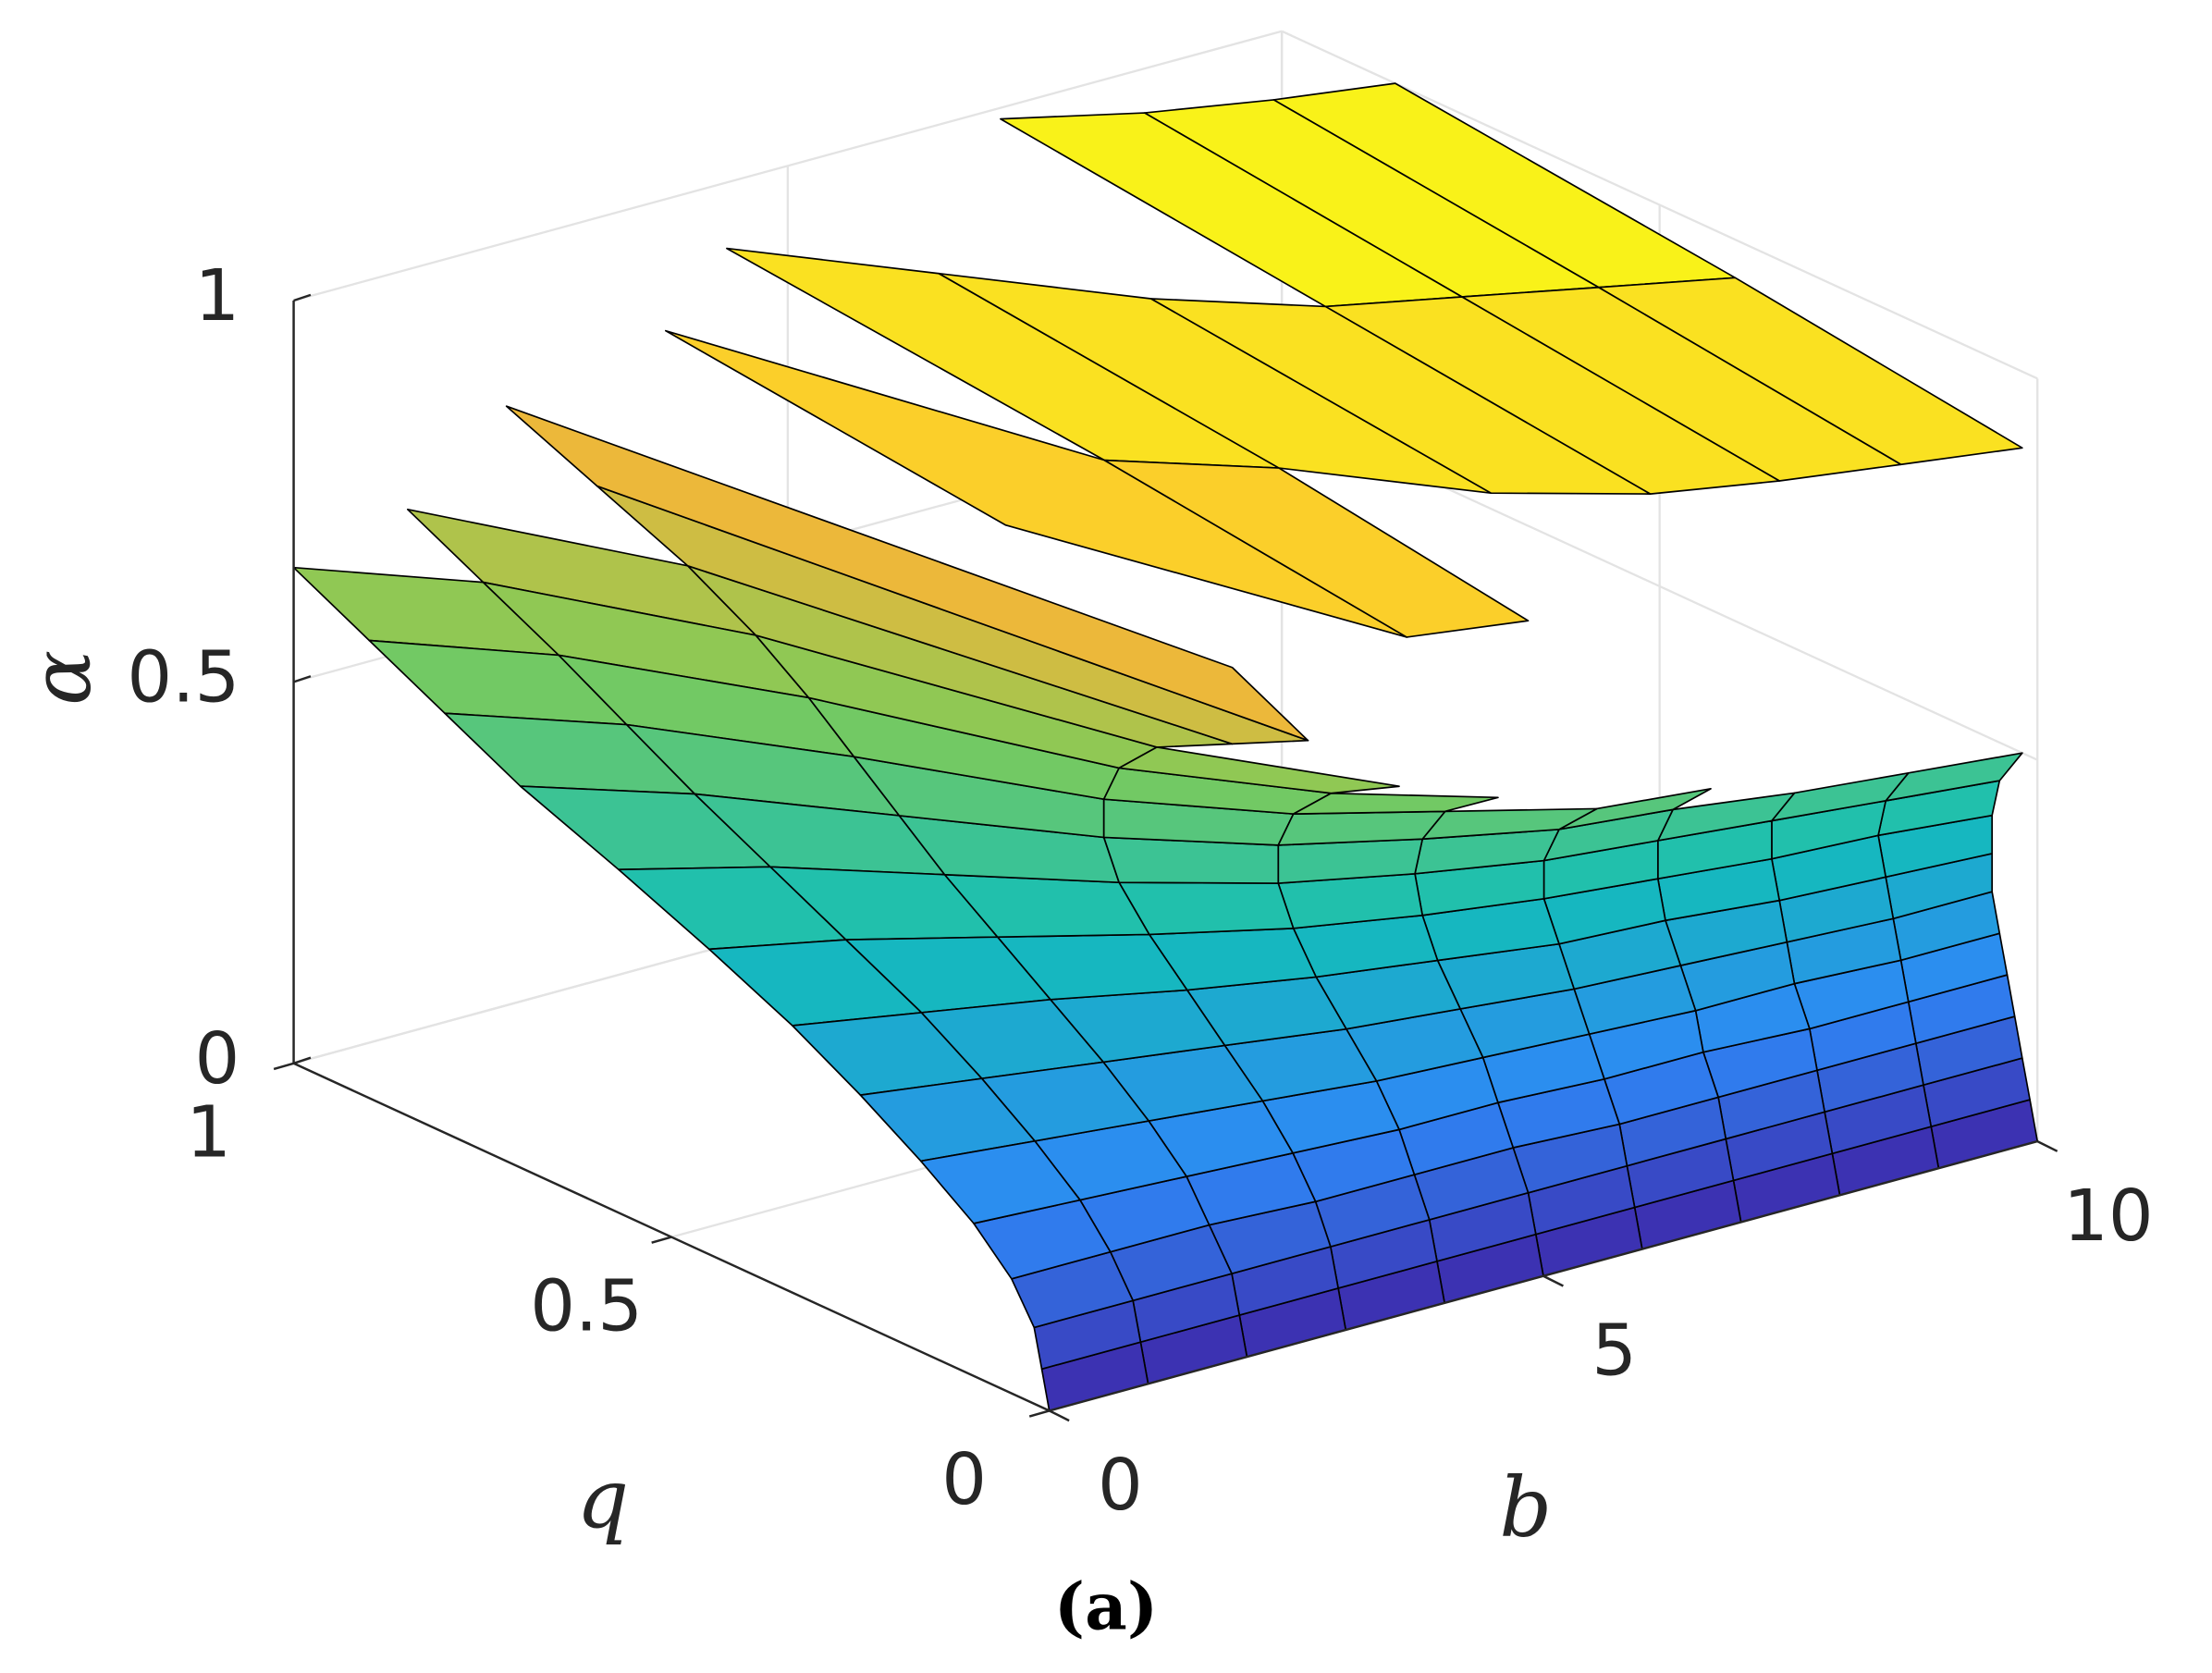  What do you see at coordinates (61, 678) in the screenshot?
I see `z-axis-label: α` at bounding box center [61, 678].